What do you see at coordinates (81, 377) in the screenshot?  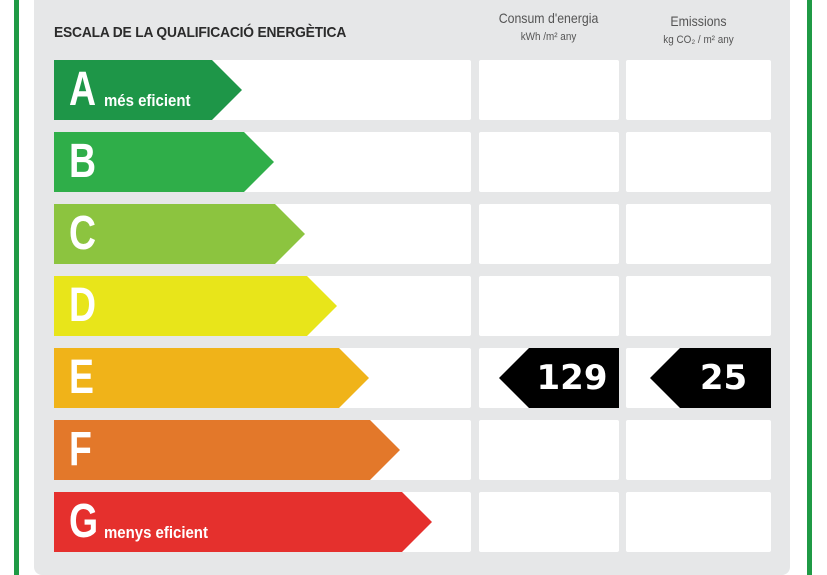 I see `class-letter-e: E` at bounding box center [81, 377].